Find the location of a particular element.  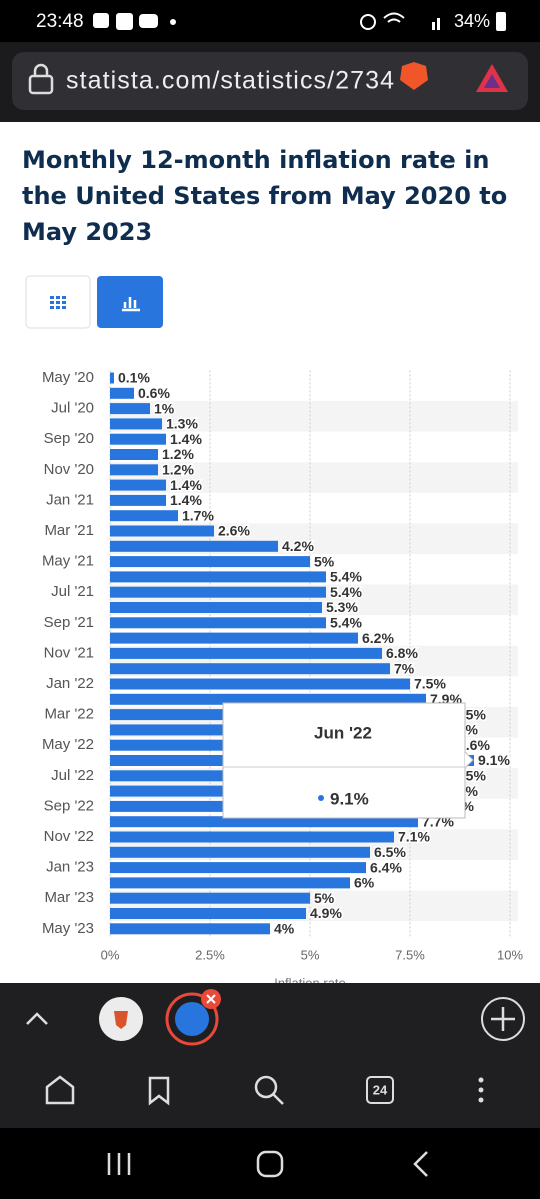

value-label: 1% is located at coordinates (164, 408).